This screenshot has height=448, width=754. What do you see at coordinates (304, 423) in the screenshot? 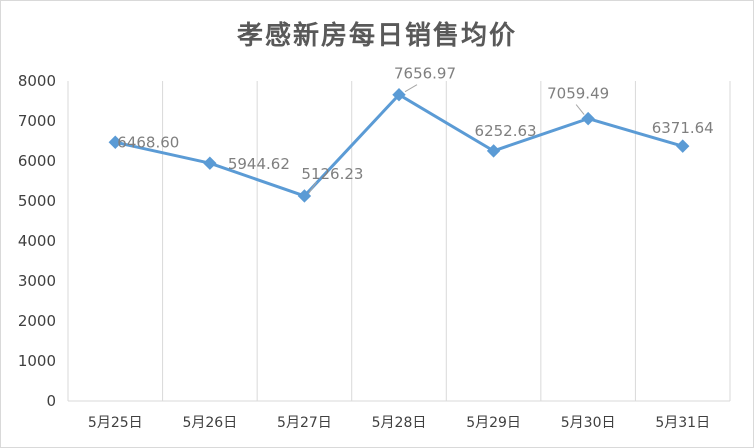
I see `x-category-label: 5月27日` at bounding box center [304, 423].